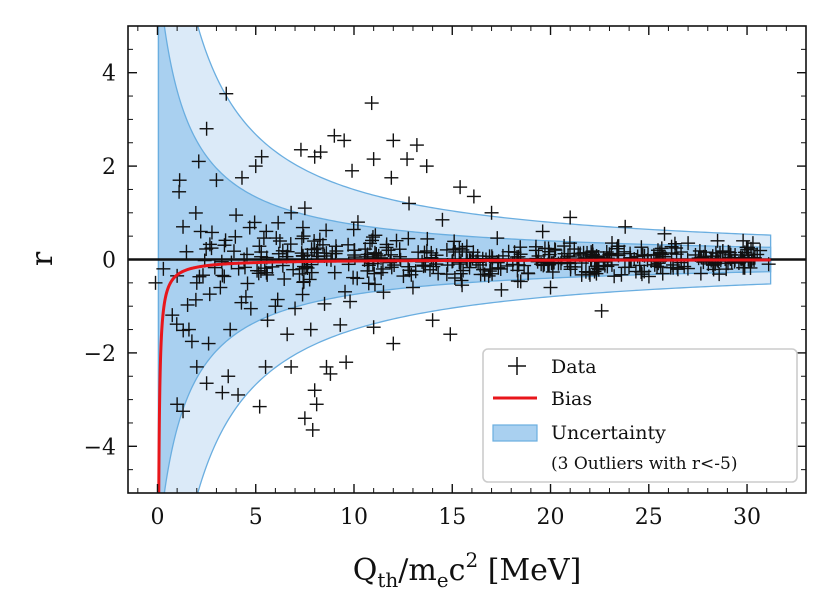  What do you see at coordinates (109, 261) in the screenshot?
I see `y-tick-label: 0` at bounding box center [109, 261].